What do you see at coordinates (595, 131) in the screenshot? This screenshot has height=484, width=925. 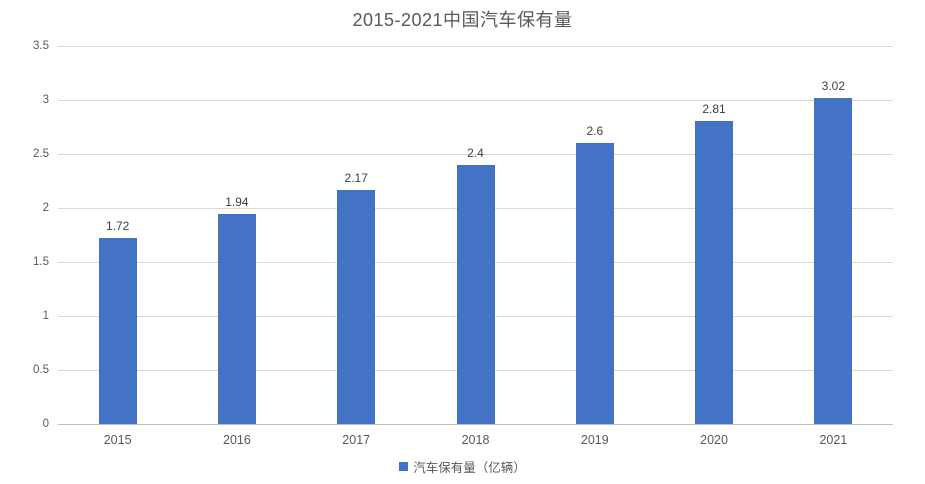 I see `bar-value-label: 2.6` at bounding box center [595, 131].